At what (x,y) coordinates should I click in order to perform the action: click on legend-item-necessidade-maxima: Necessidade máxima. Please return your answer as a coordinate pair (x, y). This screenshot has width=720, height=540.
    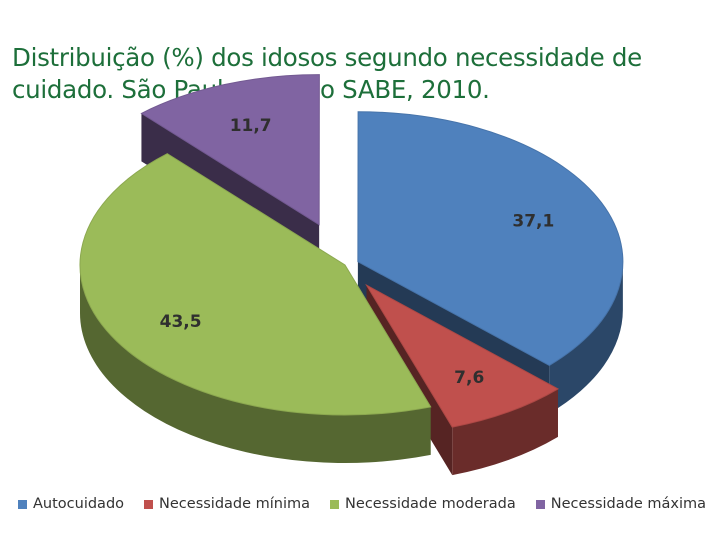
    Looking at the image, I should click on (620, 504).